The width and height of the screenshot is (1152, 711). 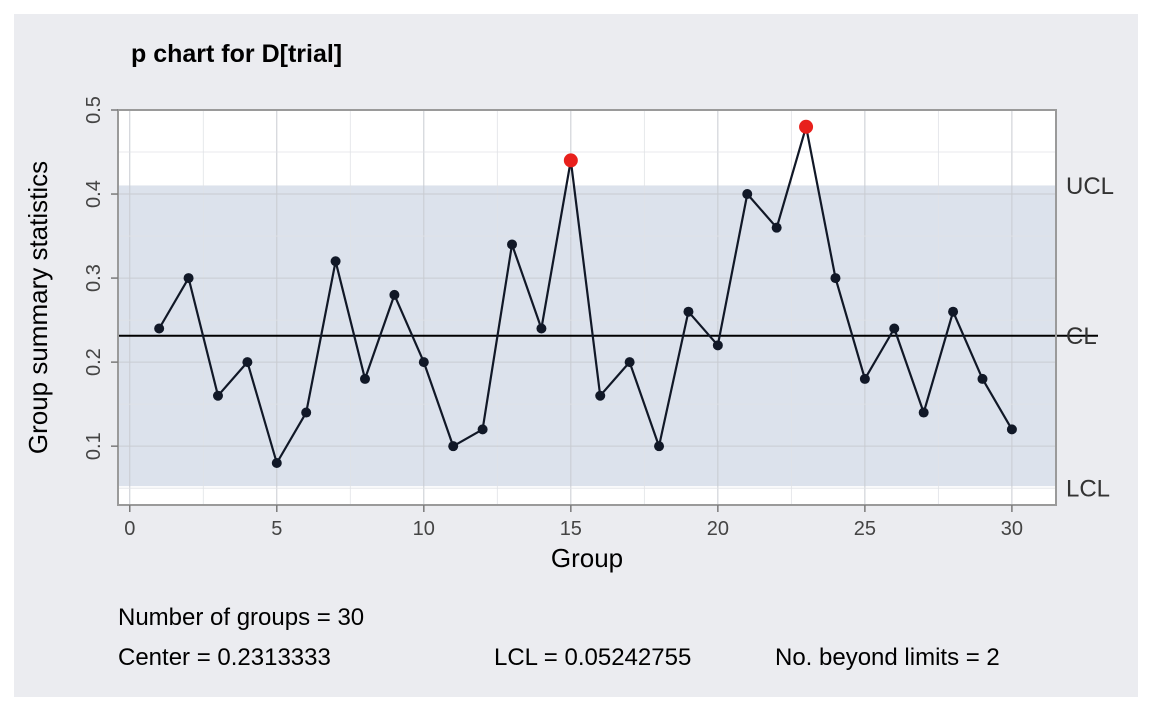 What do you see at coordinates (424, 529) in the screenshot?
I see `x-tick-label: 10` at bounding box center [424, 529].